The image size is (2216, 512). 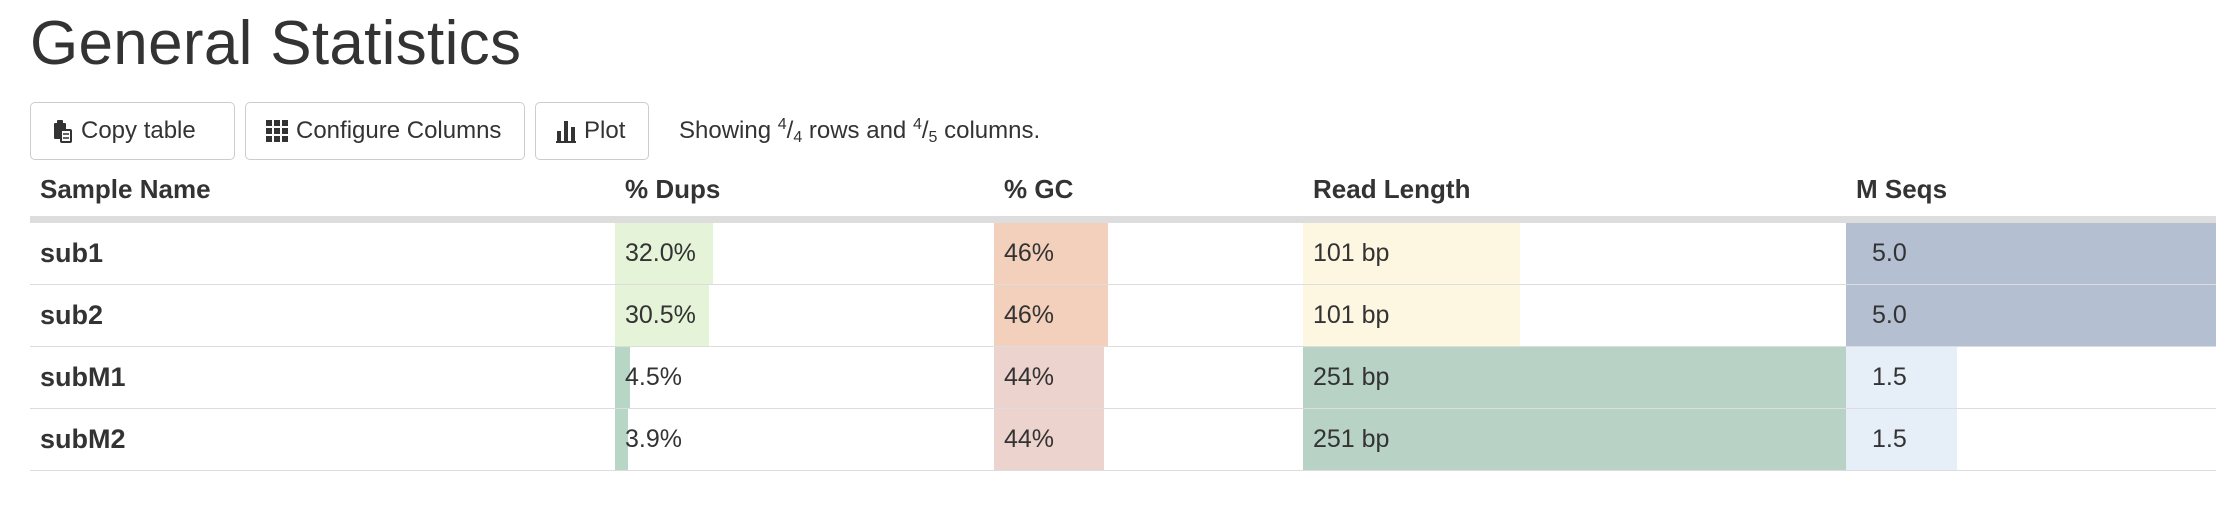 I want to click on copy-table-label: Copy table, so click(x=138, y=130).